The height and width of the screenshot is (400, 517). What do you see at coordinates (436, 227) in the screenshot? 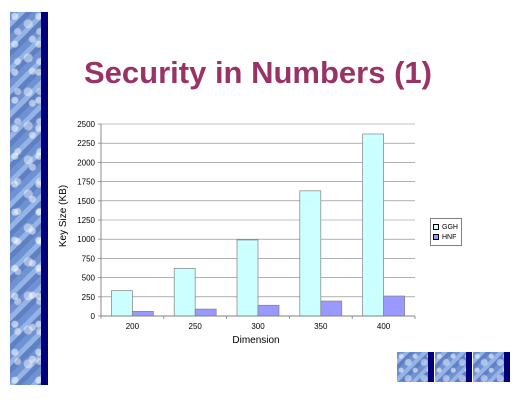
I see `legend-swatch-ggh` at bounding box center [436, 227].